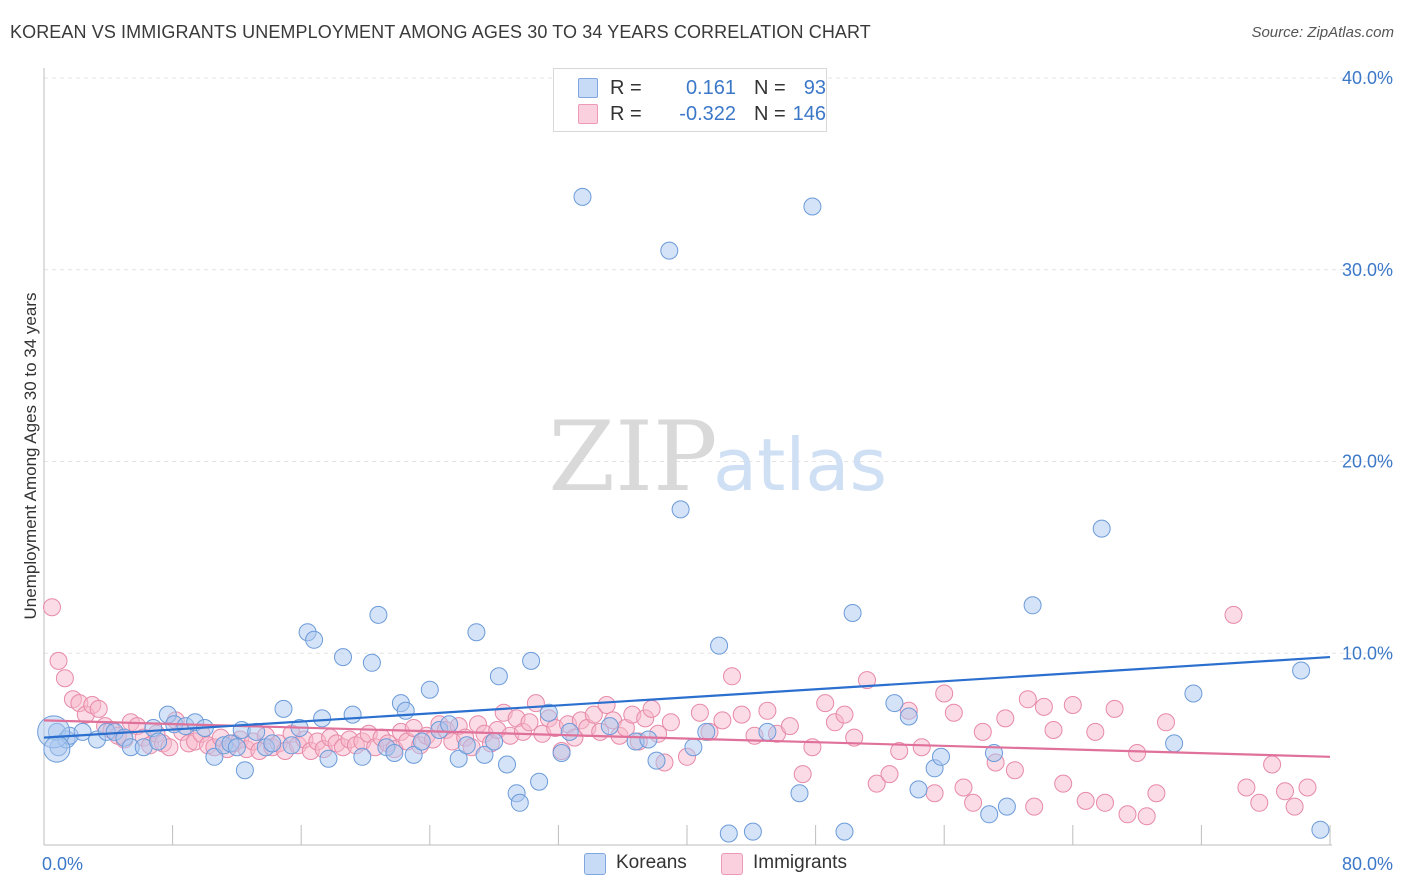 The height and width of the screenshot is (892, 1406). I want to click on stats-legend: R = 0.161 N = 93 R = -0.322 N = 146, so click(690, 100).